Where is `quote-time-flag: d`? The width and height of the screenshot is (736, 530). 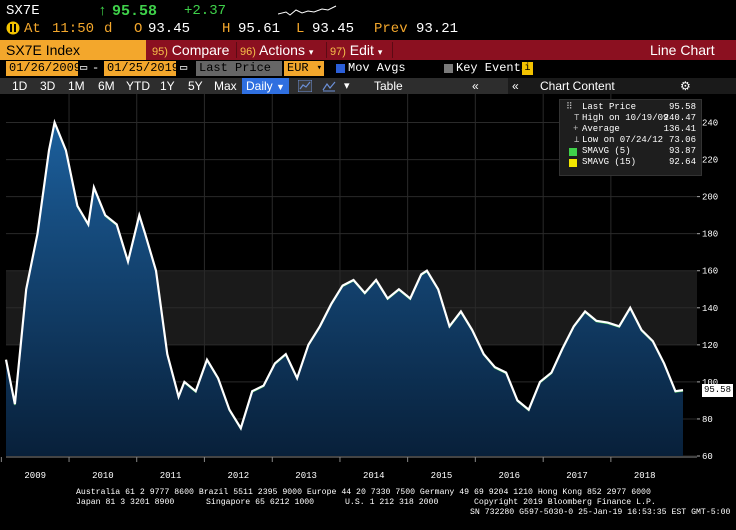 quote-time-flag: d is located at coordinates (108, 29).